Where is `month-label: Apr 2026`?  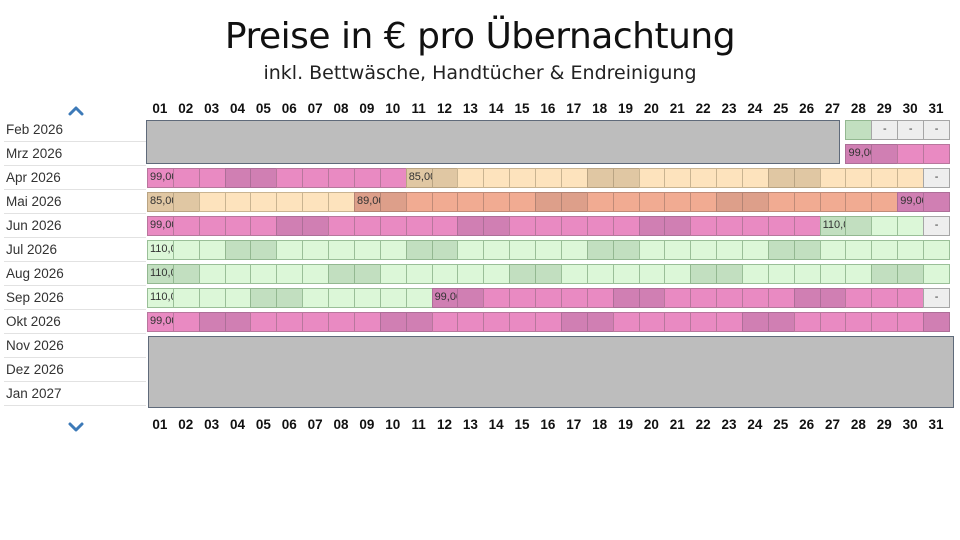
month-label: Apr 2026 is located at coordinates (75, 178).